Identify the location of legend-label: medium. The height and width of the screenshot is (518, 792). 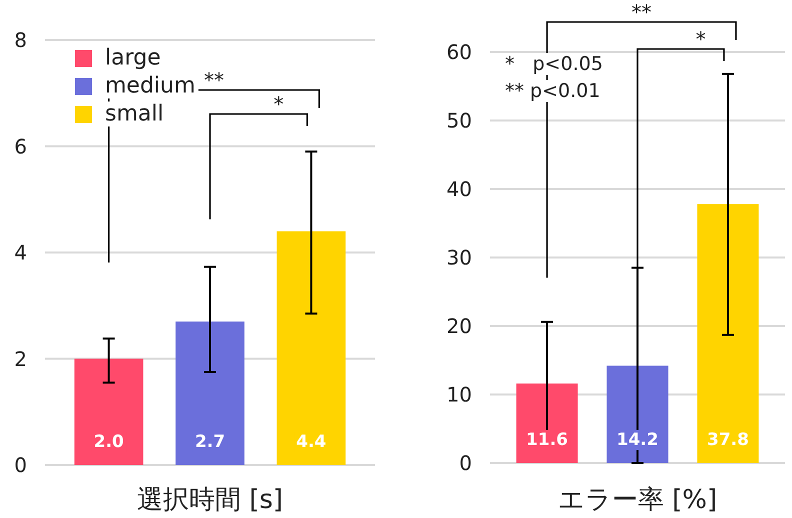
(150, 86).